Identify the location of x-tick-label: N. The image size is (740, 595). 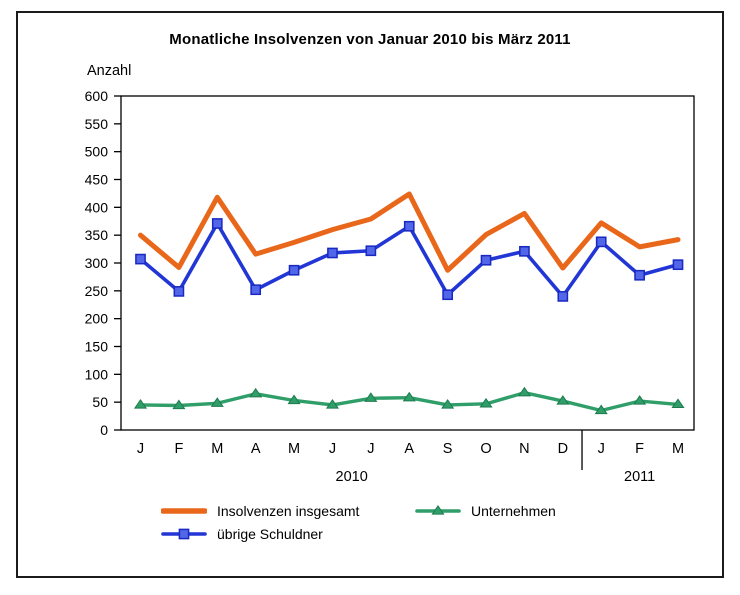
(524, 449).